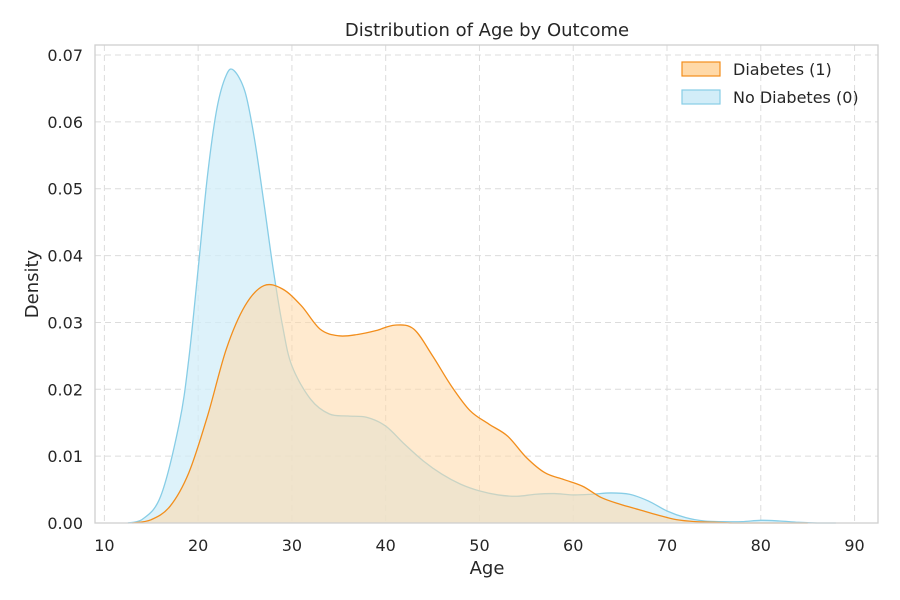 This screenshot has height=600, width=900. What do you see at coordinates (487, 30) in the screenshot?
I see `chart-title: Distribution of Age by Outcome` at bounding box center [487, 30].